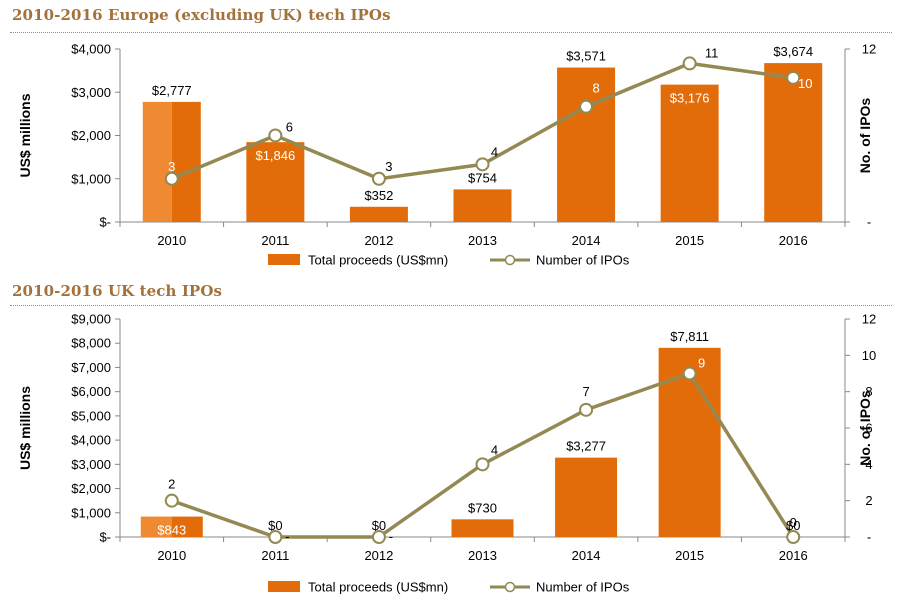 This screenshot has height=600, width=900. I want to click on y2-tick-label: 10, so click(869, 355).